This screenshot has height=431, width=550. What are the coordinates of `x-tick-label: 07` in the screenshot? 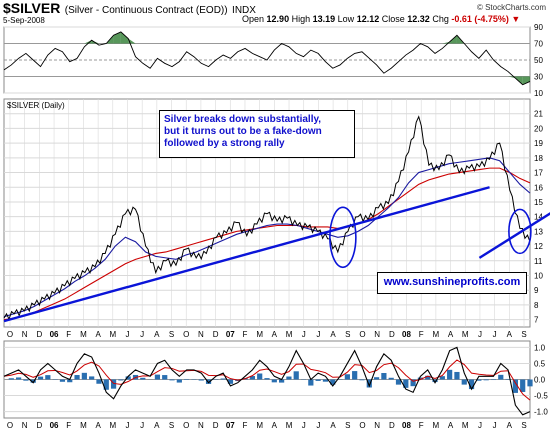 It's located at (230, 334).